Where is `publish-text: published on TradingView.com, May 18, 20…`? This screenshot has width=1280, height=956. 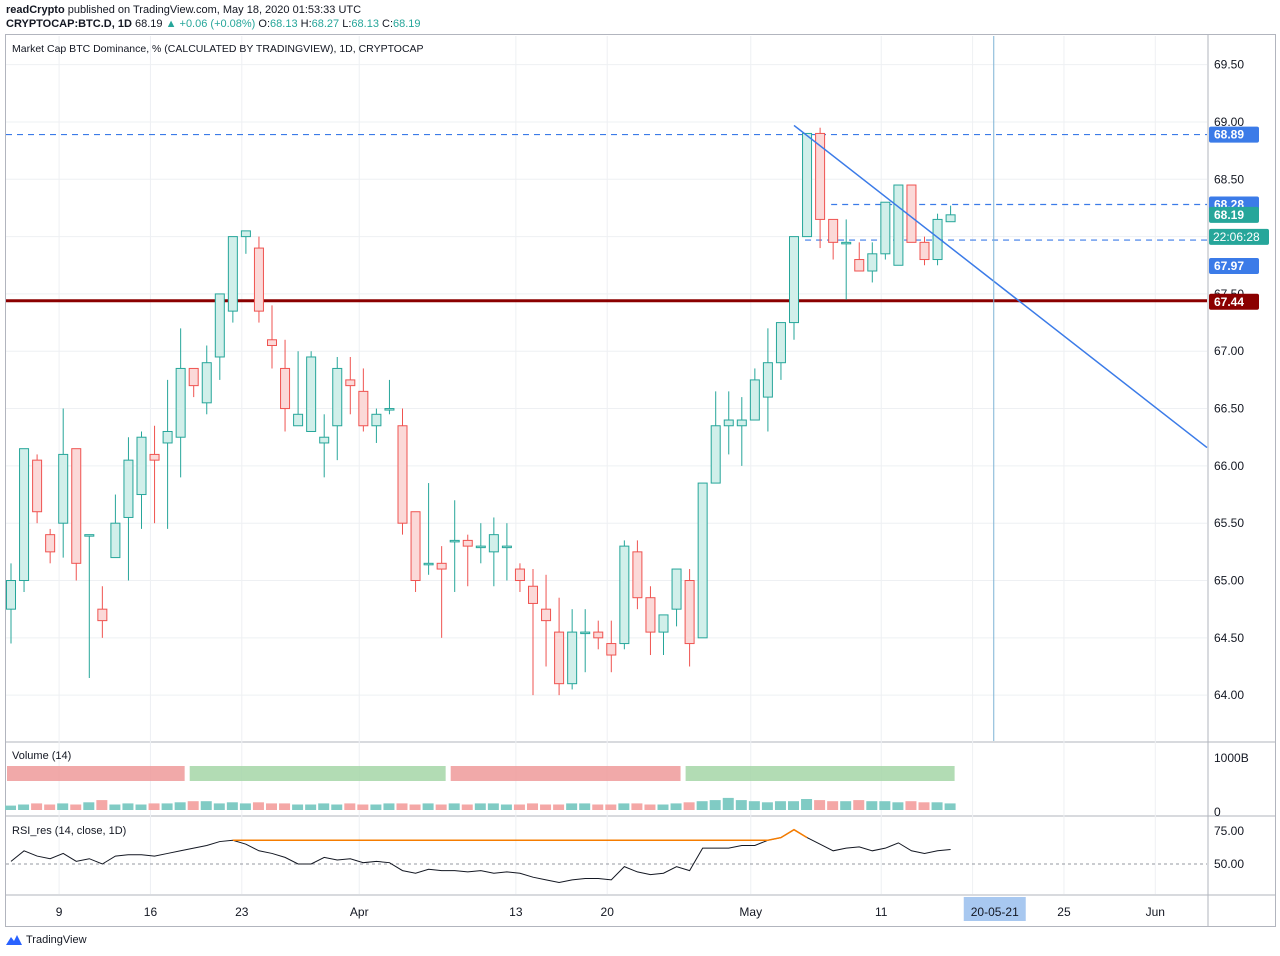
publish-text: published on TradingView.com, May 18, 20… is located at coordinates (214, 10).